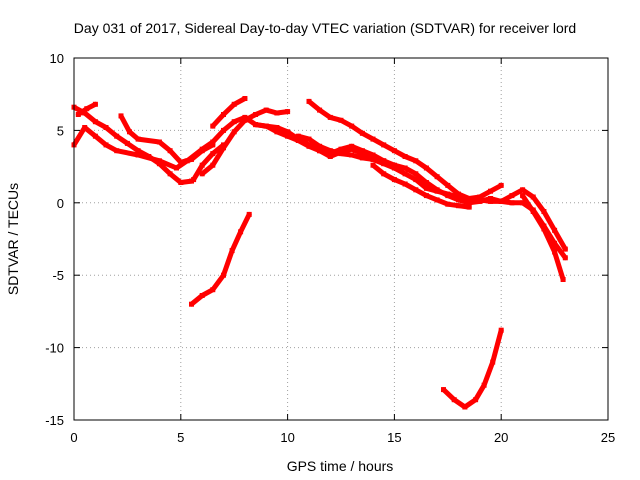  Describe the element at coordinates (340, 466) in the screenshot. I see `x-axis-label: GPS time / hours` at that location.